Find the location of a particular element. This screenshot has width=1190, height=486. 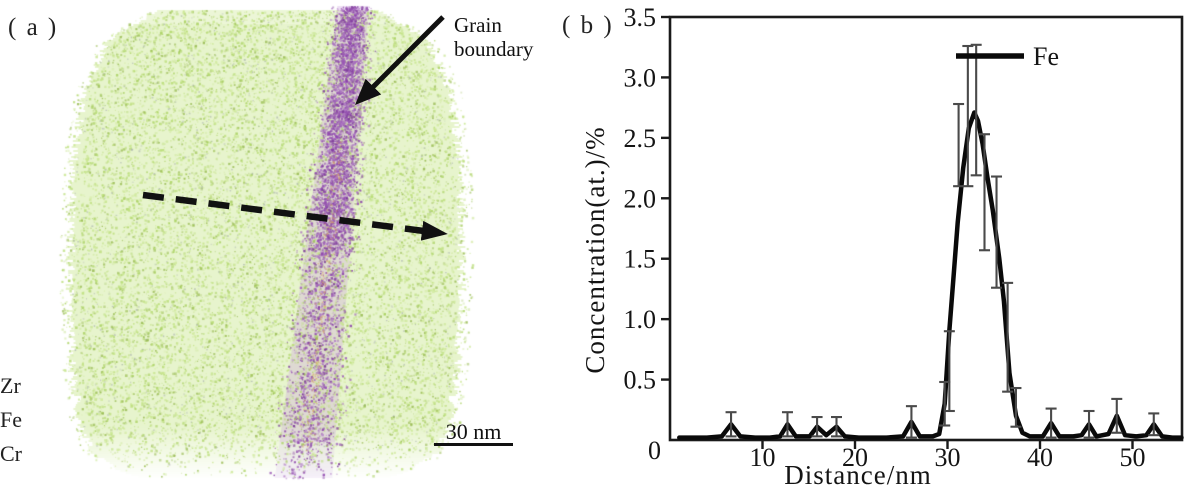

element-label-fe: Fe is located at coordinates (11, 419).